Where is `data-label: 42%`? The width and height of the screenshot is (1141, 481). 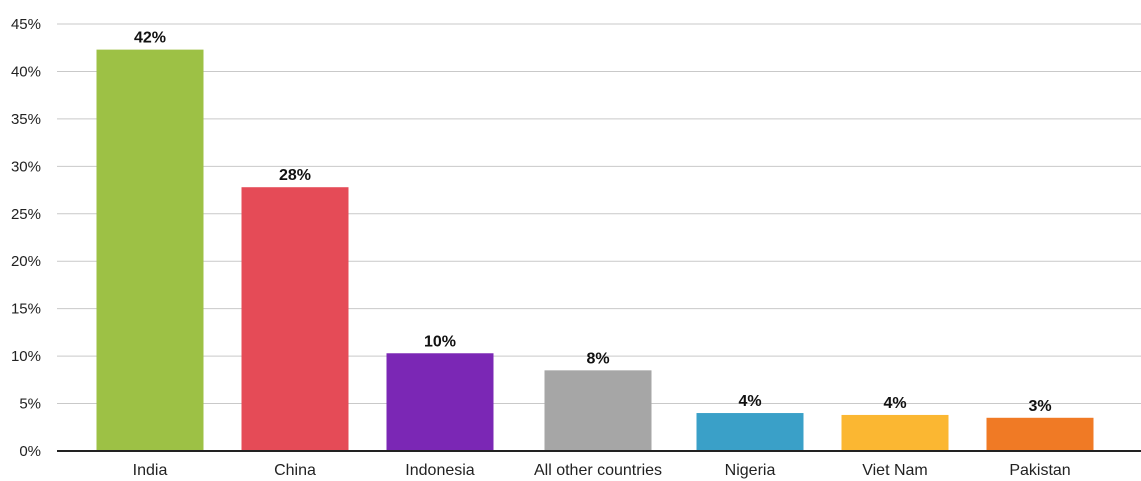 data-label: 42% is located at coordinates (150, 38).